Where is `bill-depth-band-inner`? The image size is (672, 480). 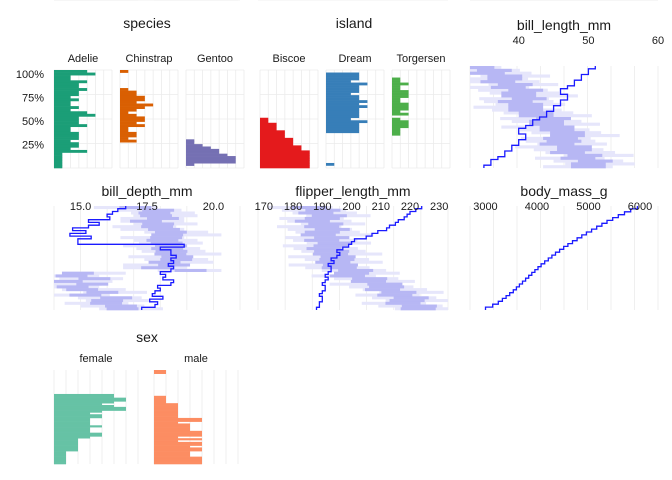
bill-depth-band-inner is located at coordinates (130, 258).